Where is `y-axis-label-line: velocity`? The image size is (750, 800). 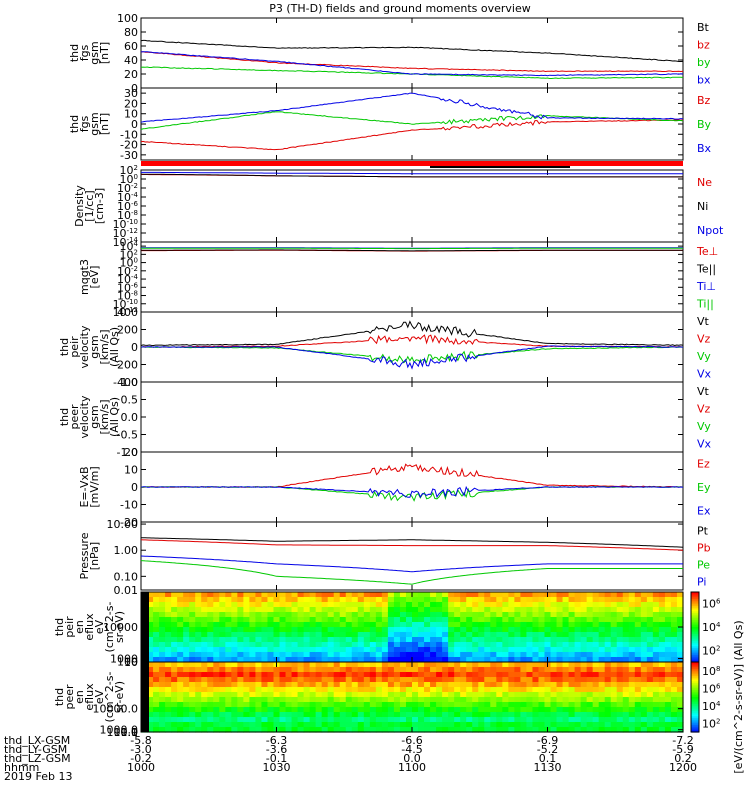
y-axis-label-line: velocity is located at coordinates (84, 416).